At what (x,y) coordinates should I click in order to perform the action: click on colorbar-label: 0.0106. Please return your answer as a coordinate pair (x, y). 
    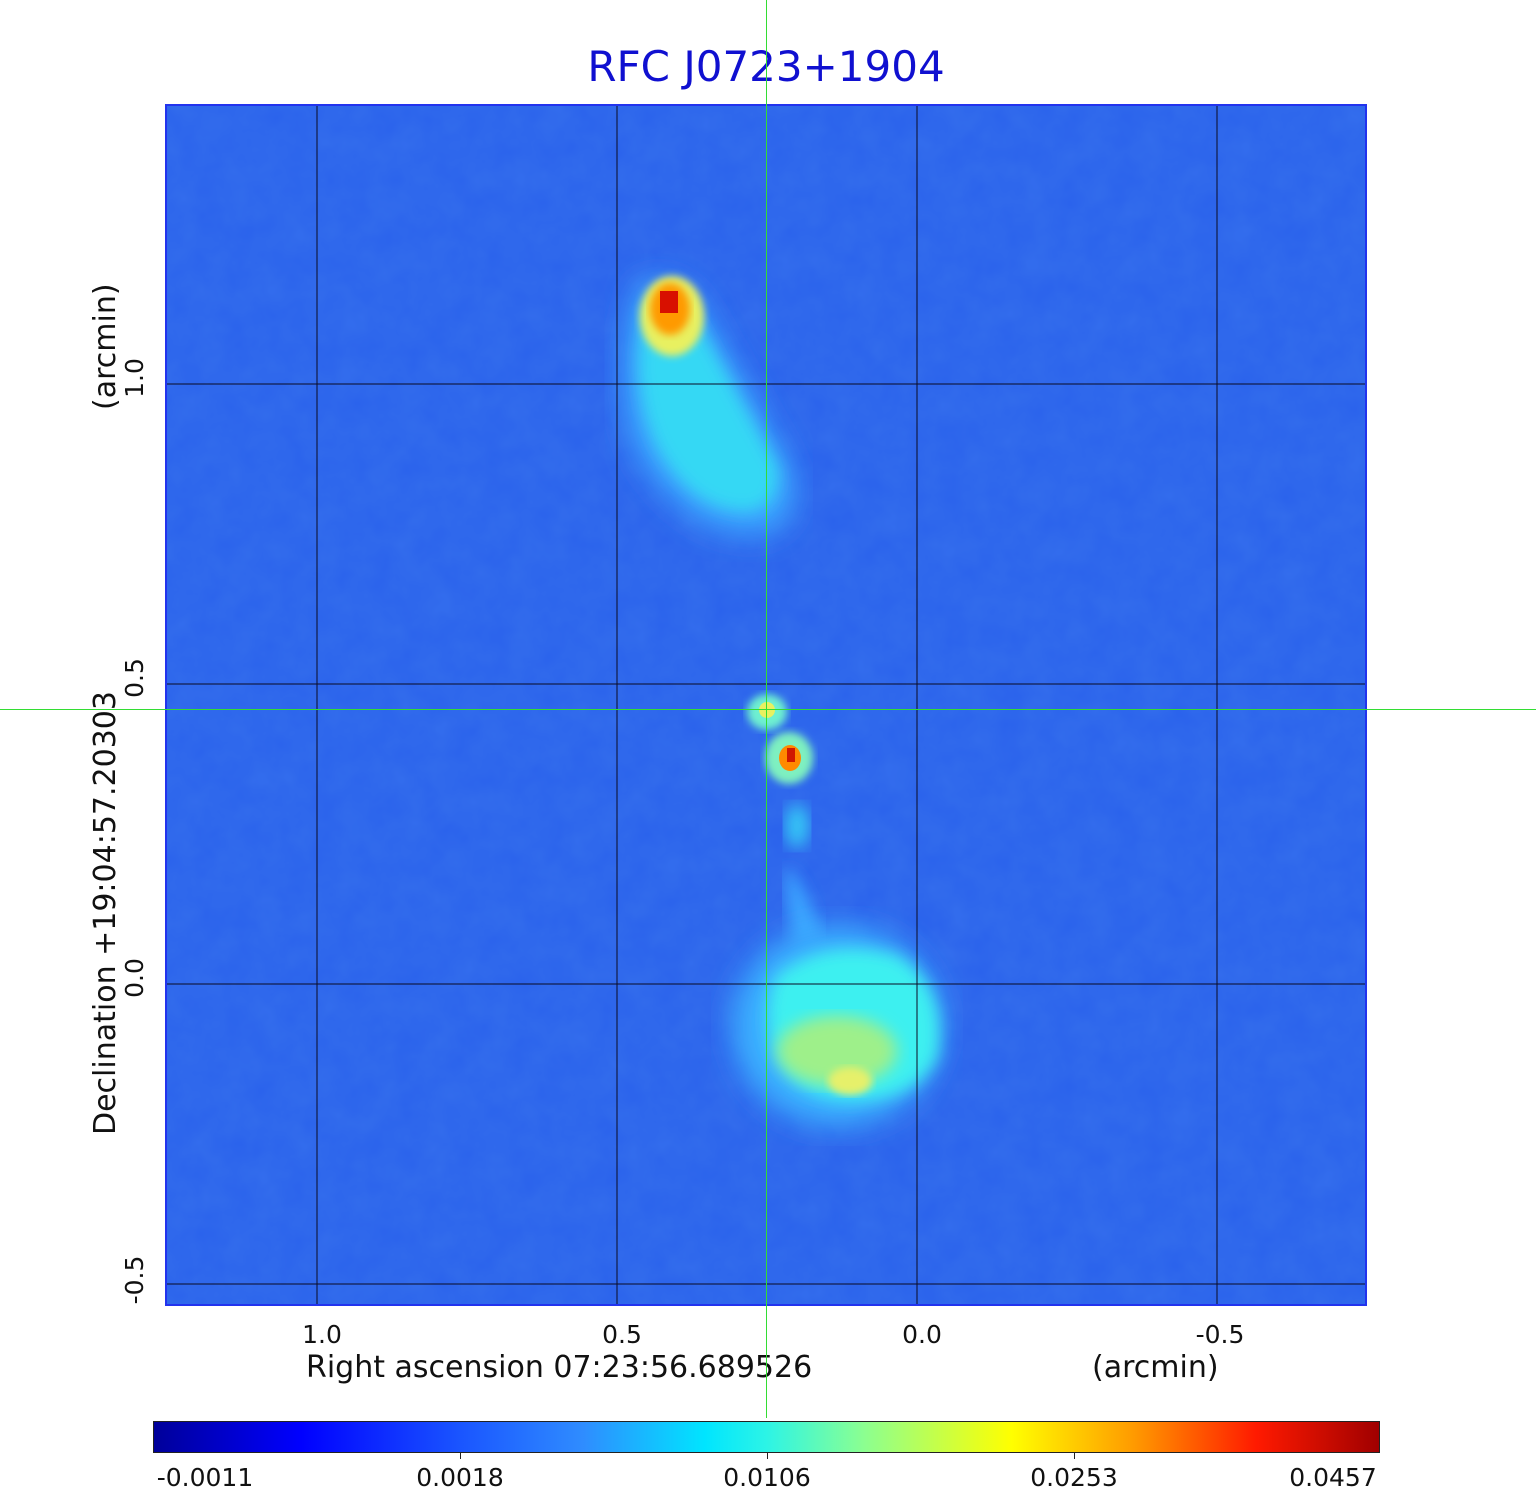
    Looking at the image, I should click on (767, 1477).